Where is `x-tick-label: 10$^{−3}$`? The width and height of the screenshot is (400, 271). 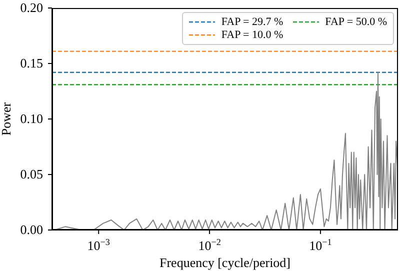 x-tick-label: 10$^{−3}$ is located at coordinates (98, 245).